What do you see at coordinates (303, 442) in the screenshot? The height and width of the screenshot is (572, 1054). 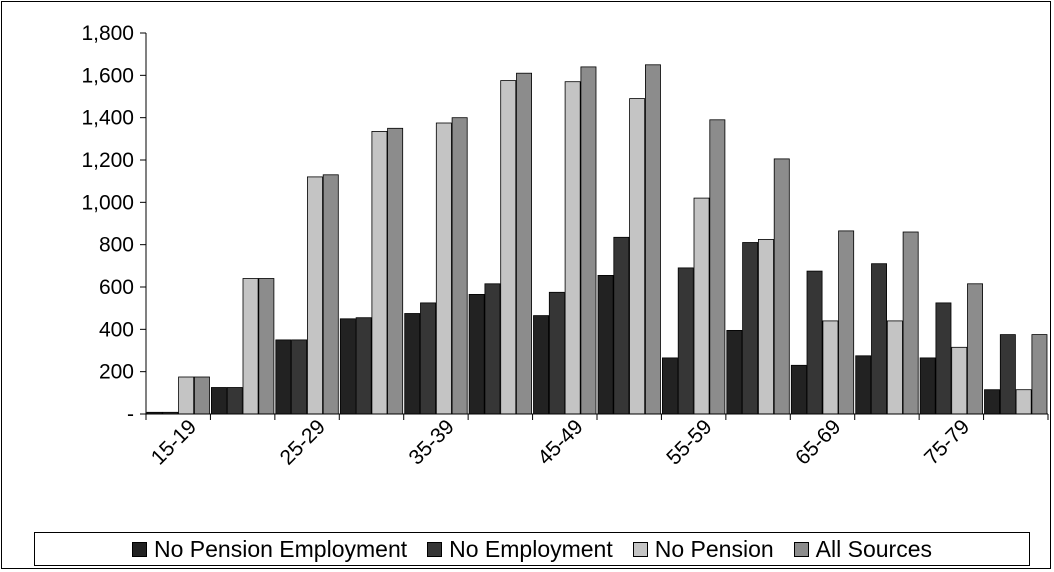 I see `x-tick-label: 25-29` at bounding box center [303, 442].